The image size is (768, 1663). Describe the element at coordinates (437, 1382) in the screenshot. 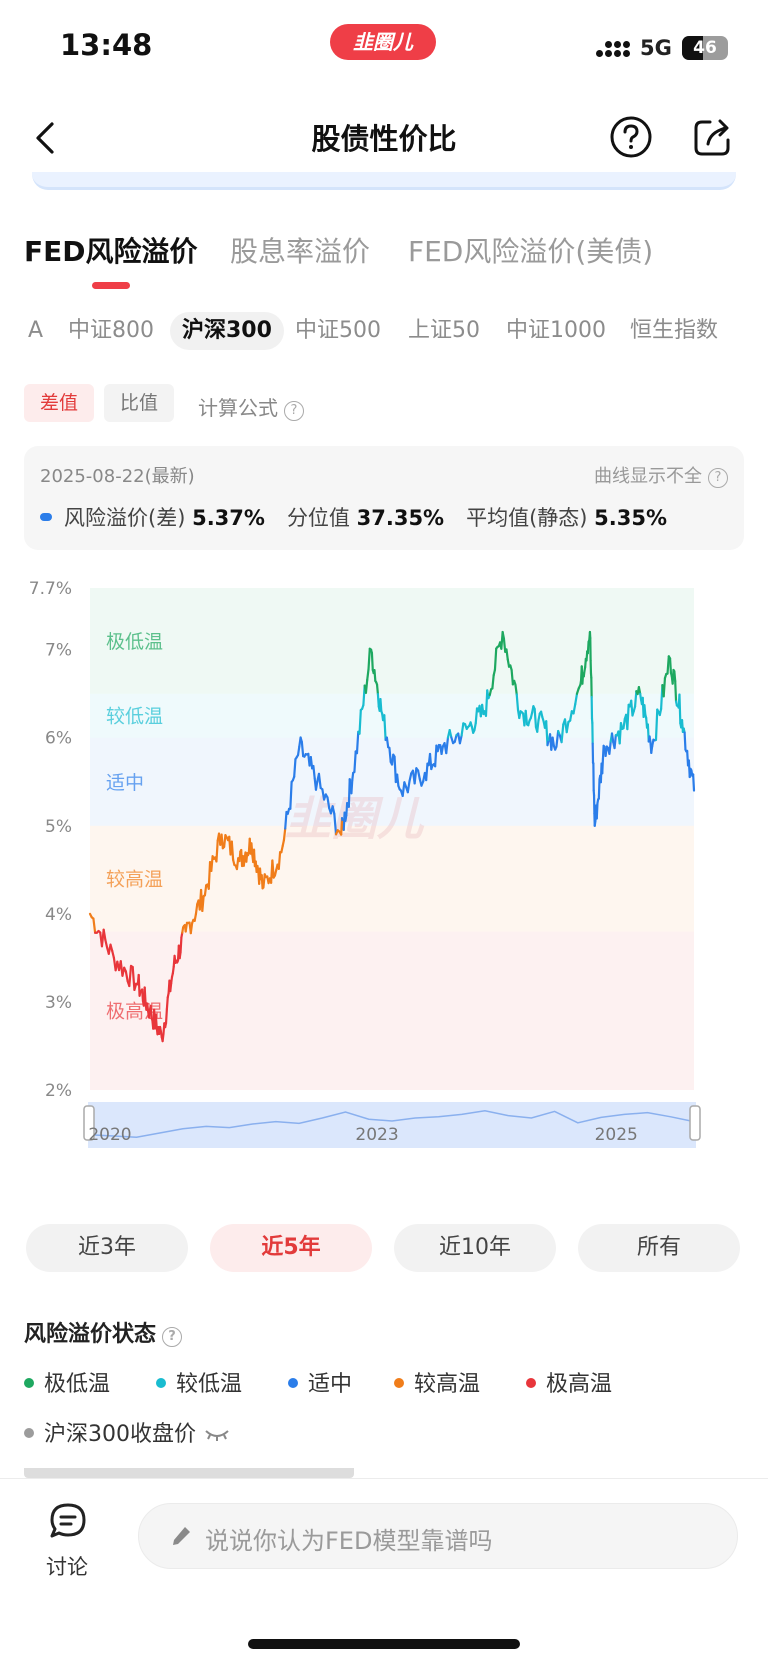

I see `legend-high: 较高温` at that location.